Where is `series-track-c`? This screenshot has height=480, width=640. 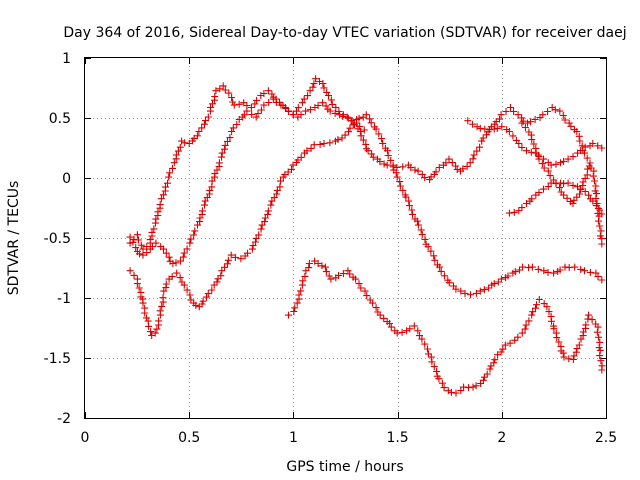
series-track-c is located at coordinates (247, 181).